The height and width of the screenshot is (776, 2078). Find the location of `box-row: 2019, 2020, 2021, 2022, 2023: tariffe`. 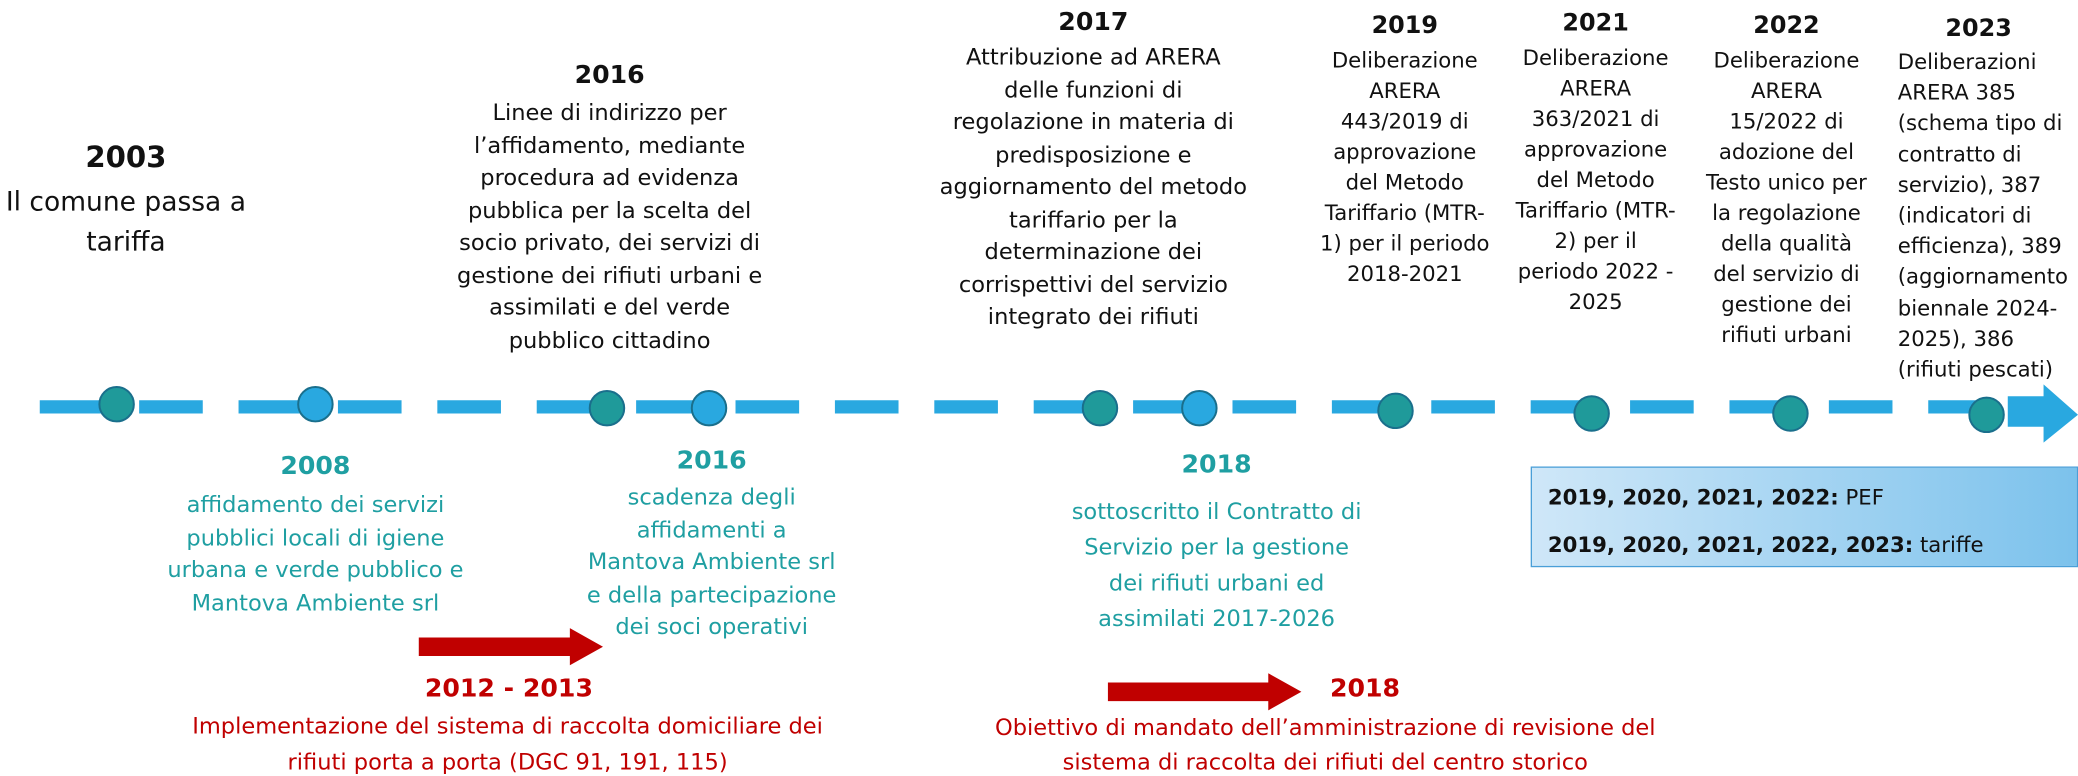

box-row: 2019, 2020, 2021, 2022, 2023: tariffe is located at coordinates (1766, 544).